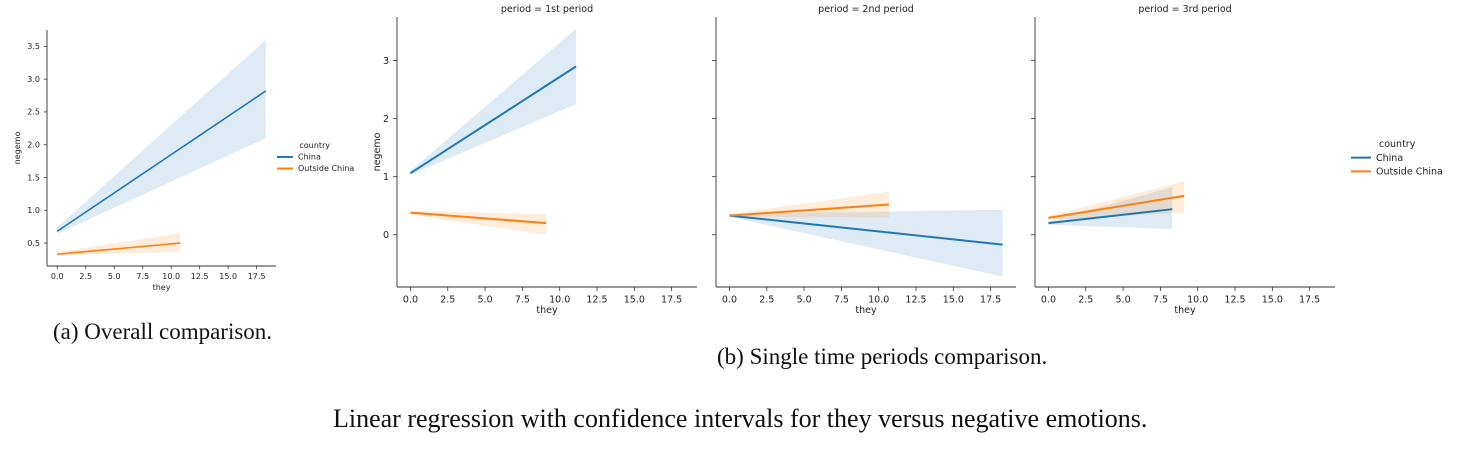 Image resolution: width=1474 pixels, height=460 pixels. Describe the element at coordinates (386, 177) in the screenshot. I see `y-tick-label: 1` at that location.